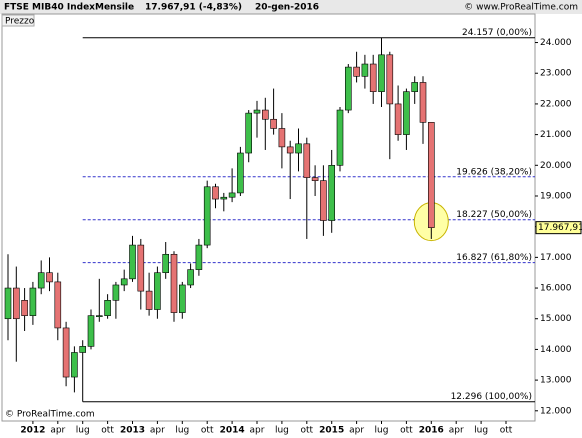 The width and height of the screenshot is (582, 438). Describe the element at coordinates (494, 172) in the screenshot. I see `level-label: 19.626 (38,20%)` at that location.